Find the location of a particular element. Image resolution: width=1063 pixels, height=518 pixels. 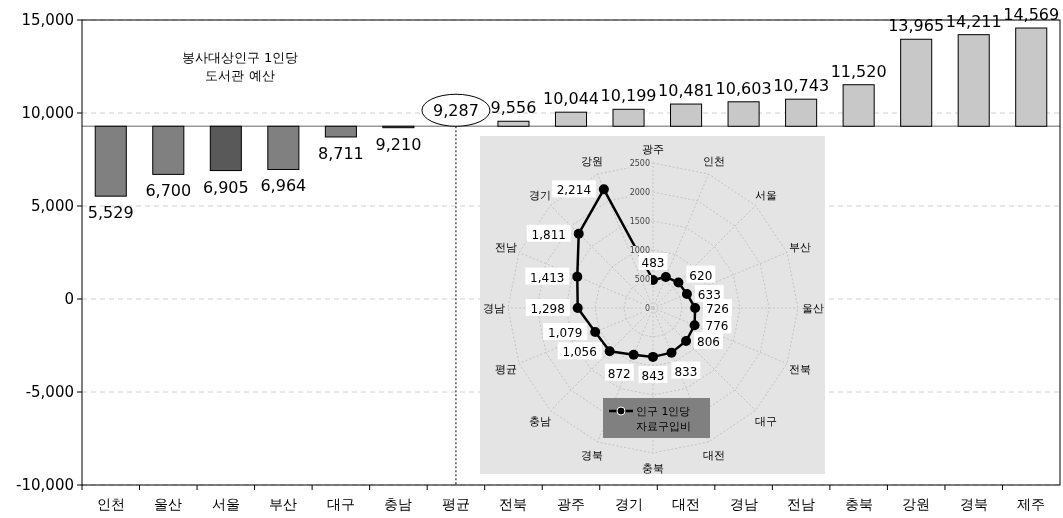

spoke-label: 강원 is located at coordinates (591, 161).